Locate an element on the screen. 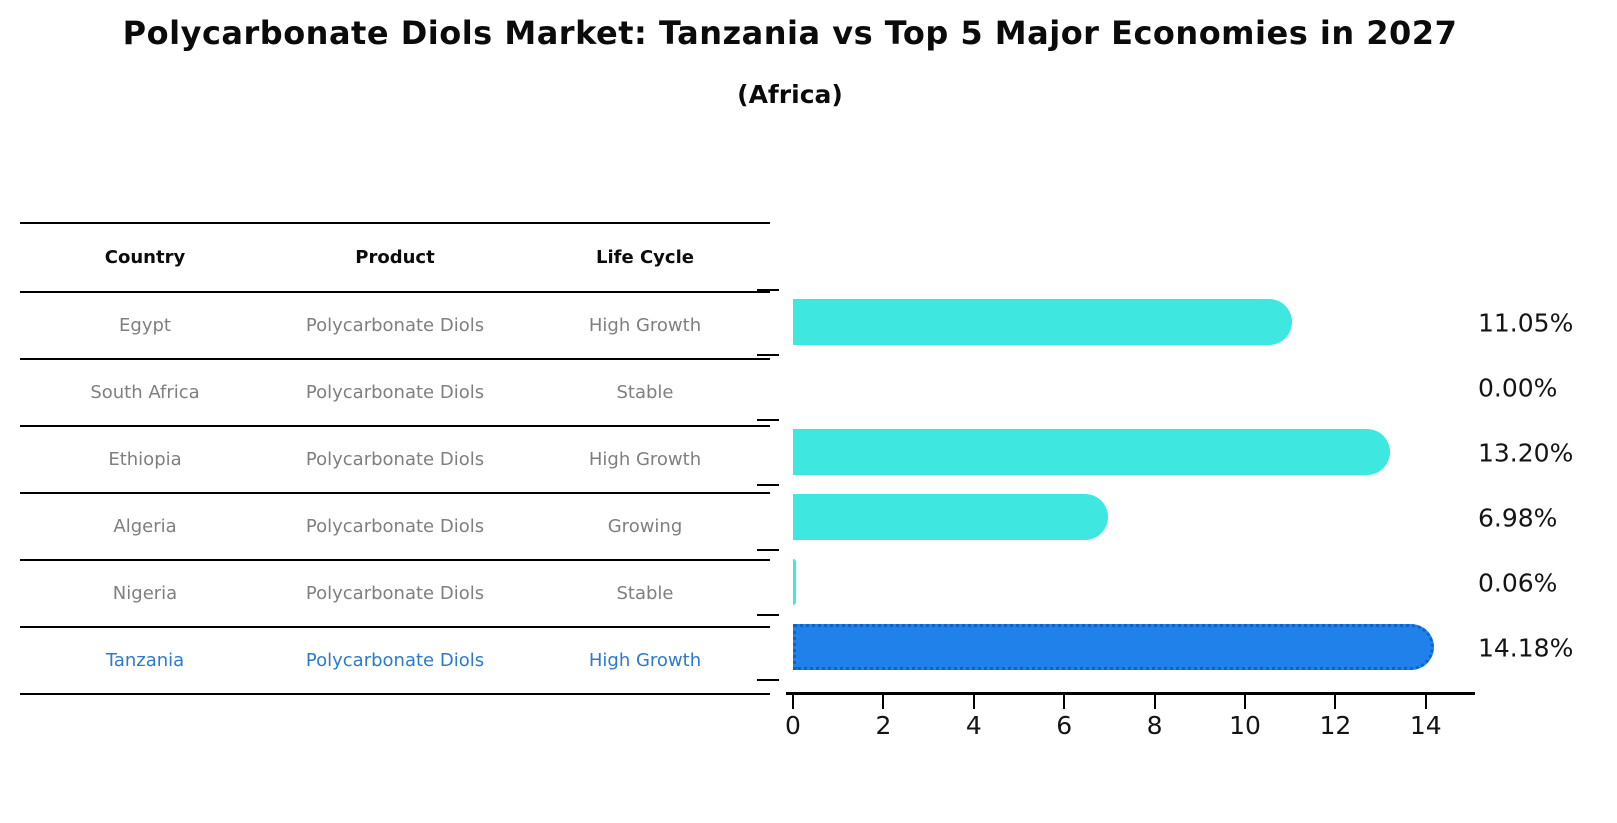 The height and width of the screenshot is (823, 1617). value-label: 0.06% is located at coordinates (1518, 582).